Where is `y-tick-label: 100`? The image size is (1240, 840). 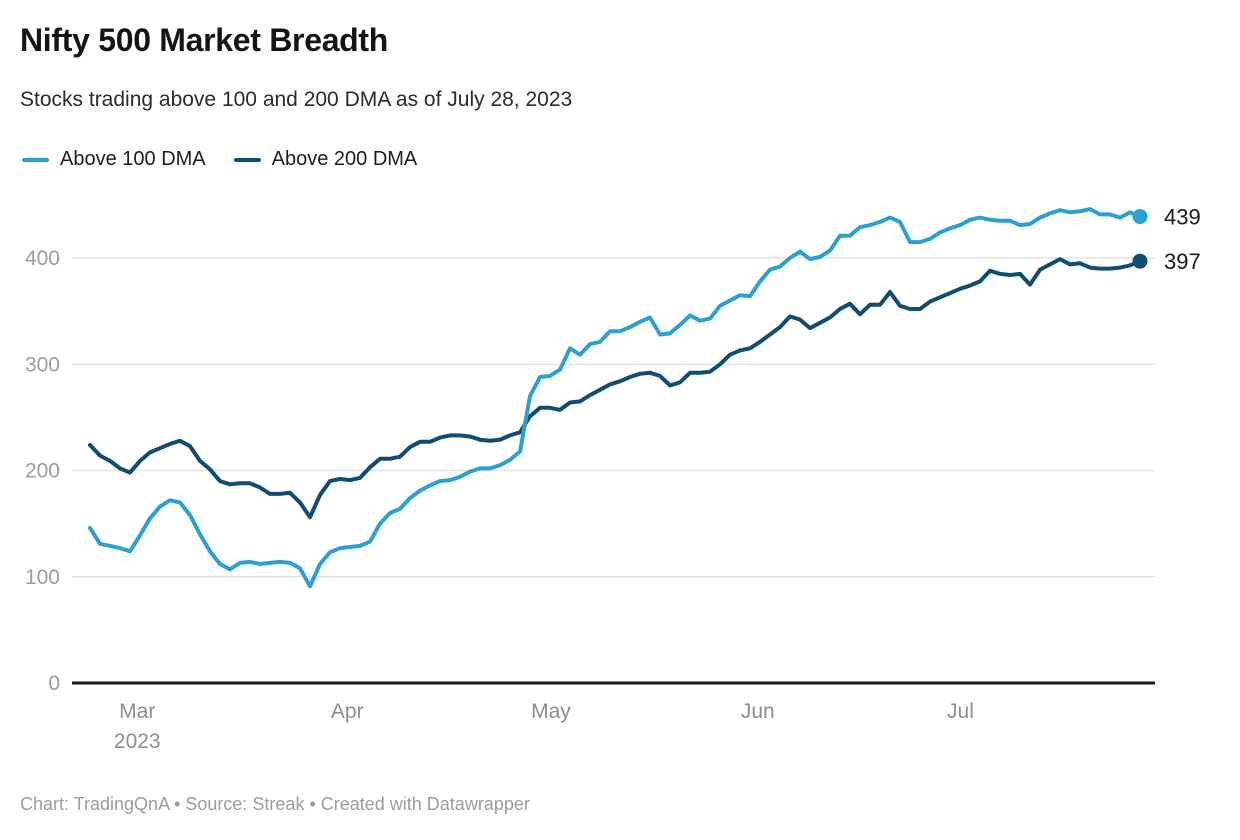 y-tick-label: 100 is located at coordinates (42, 577).